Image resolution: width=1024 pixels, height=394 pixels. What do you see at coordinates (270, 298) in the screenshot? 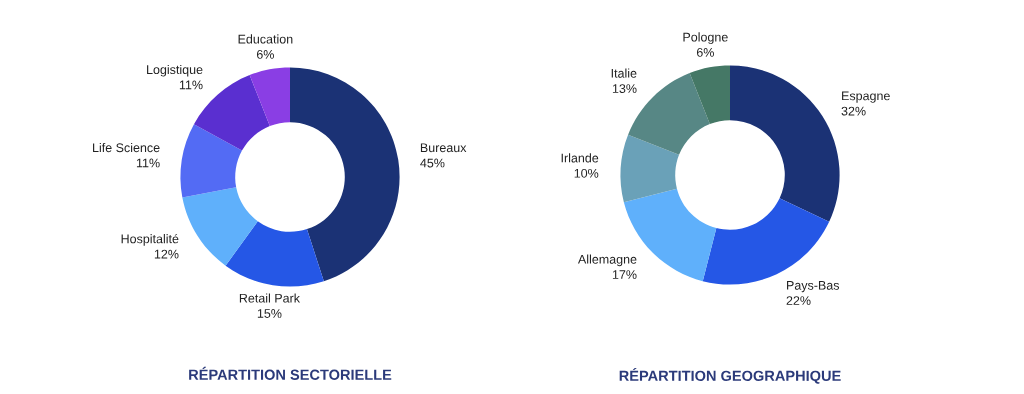
I see `slice-label: Retail Park` at bounding box center [270, 298].